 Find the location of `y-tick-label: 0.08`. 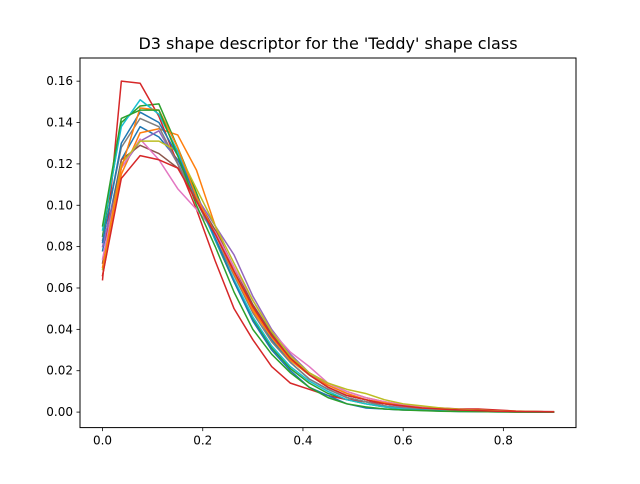

y-tick-label: 0.08 is located at coordinates (59, 247).